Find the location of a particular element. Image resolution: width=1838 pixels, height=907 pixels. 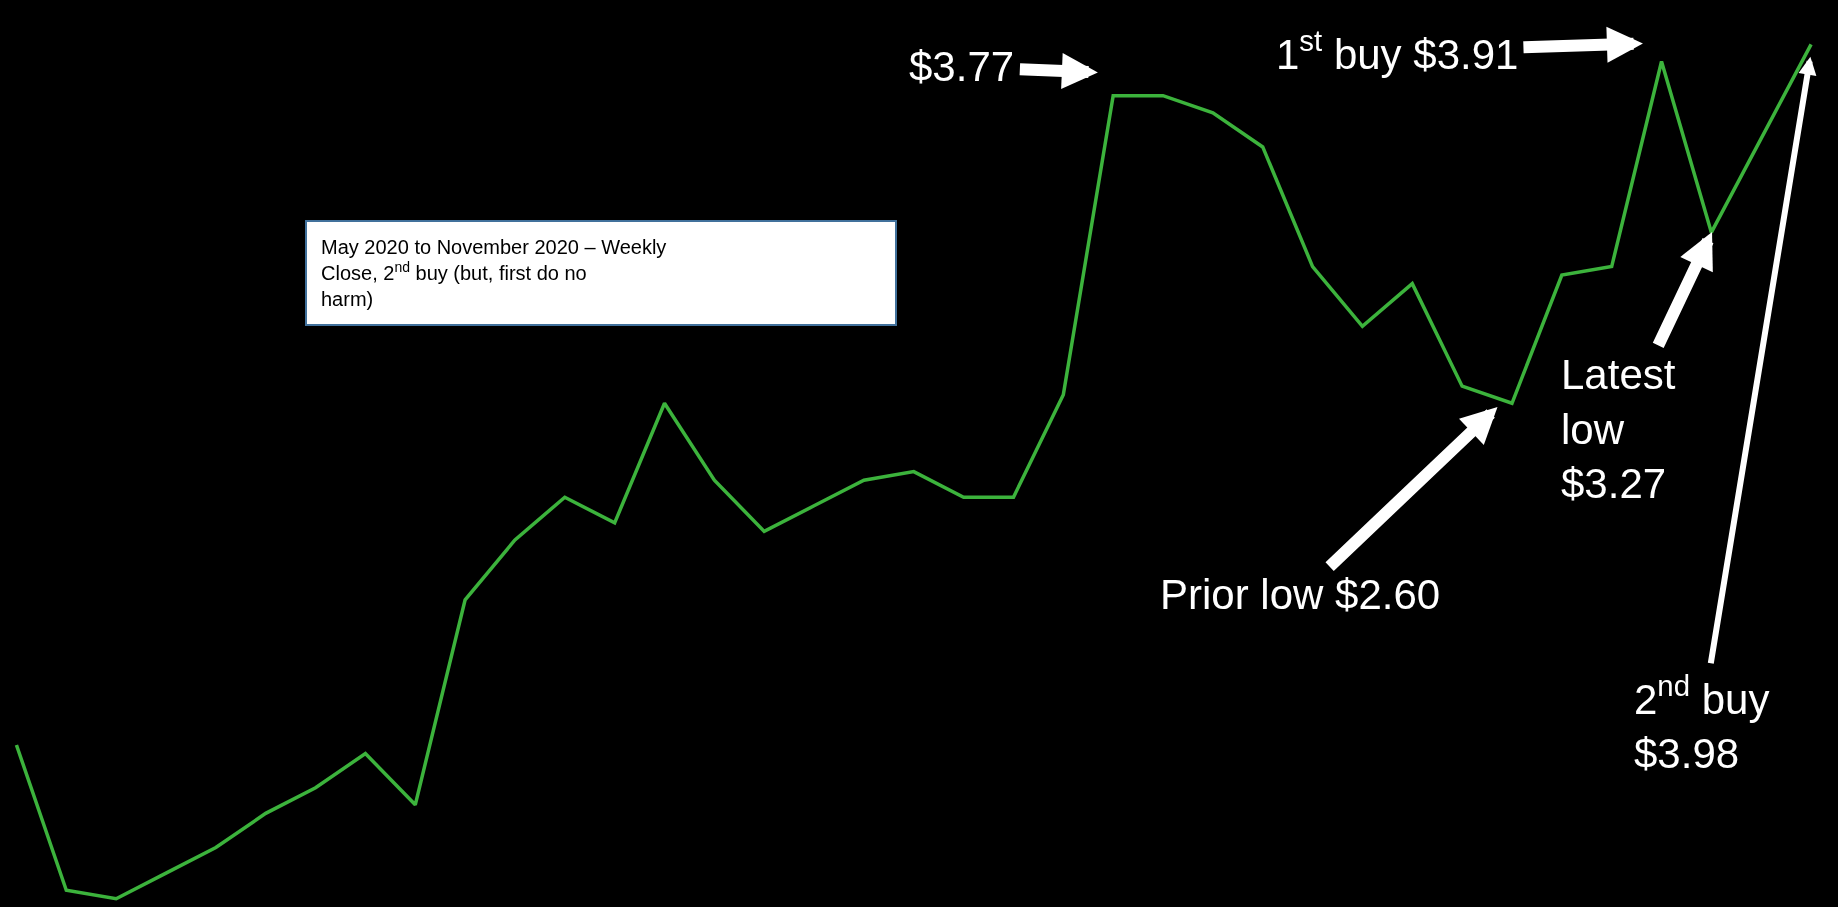

annotation: Prior low $2.60 is located at coordinates (1300, 594).